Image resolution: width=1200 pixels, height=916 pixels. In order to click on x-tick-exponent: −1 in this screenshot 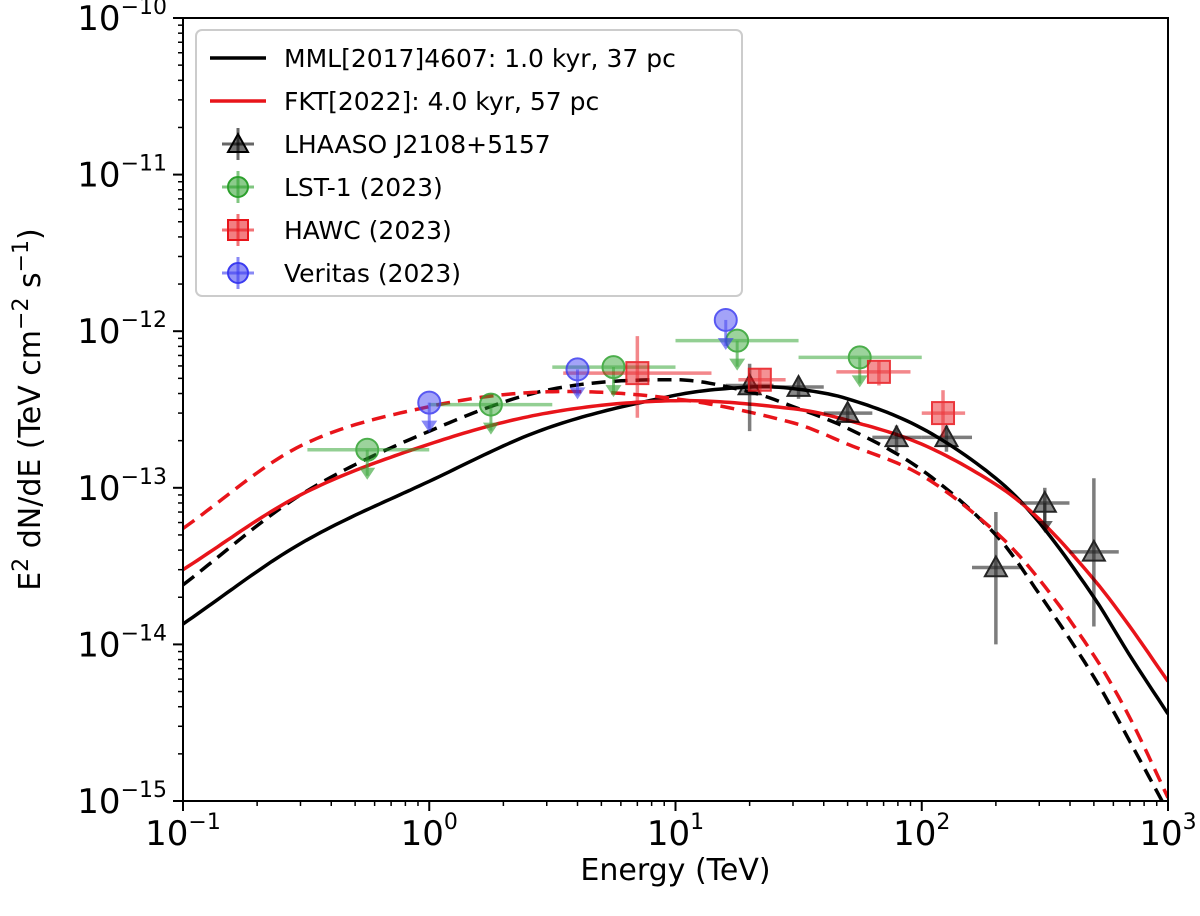, I will do `click(204, 822)`.